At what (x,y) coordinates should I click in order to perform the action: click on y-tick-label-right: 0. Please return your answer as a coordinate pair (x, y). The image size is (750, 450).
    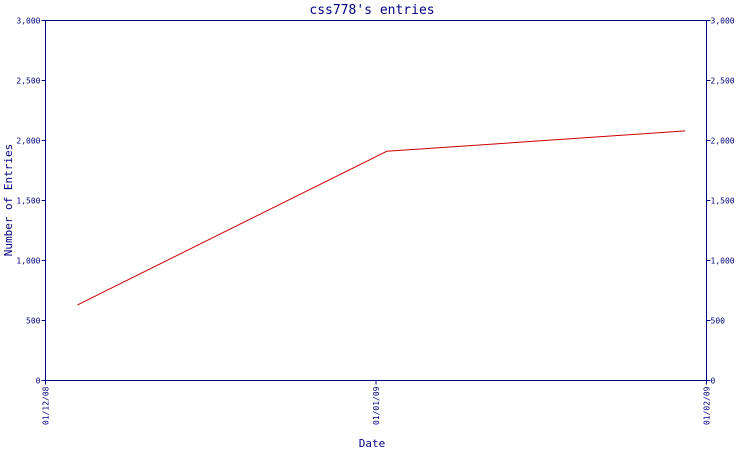
    Looking at the image, I should click on (713, 381).